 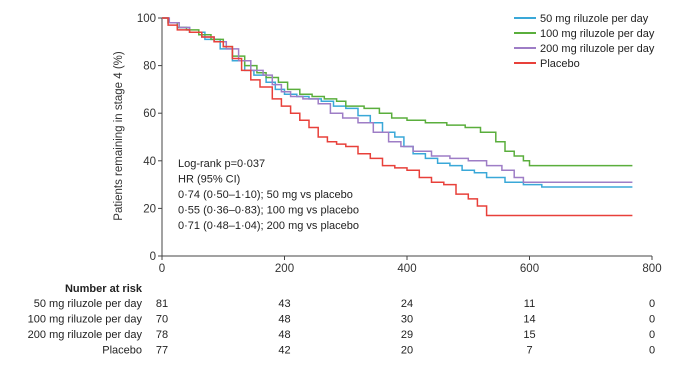 I want to click on risk-value: 14, so click(x=529, y=320).